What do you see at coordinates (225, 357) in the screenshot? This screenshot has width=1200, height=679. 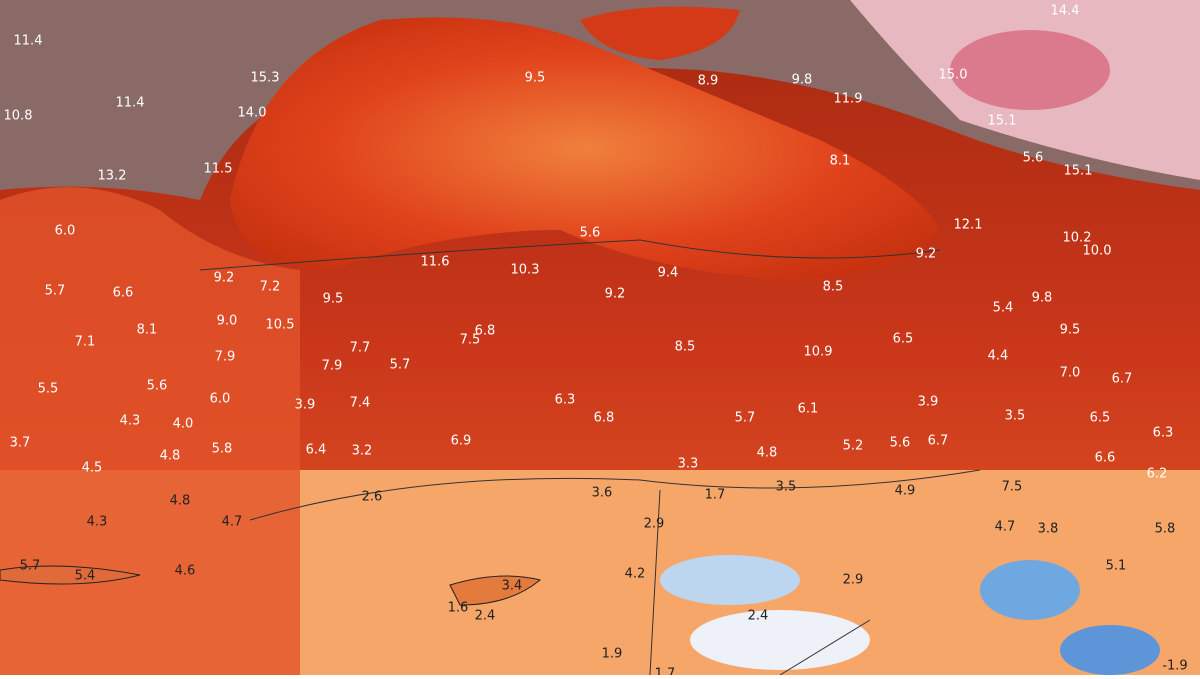 I see `temperature-label: 7.9` at bounding box center [225, 357].